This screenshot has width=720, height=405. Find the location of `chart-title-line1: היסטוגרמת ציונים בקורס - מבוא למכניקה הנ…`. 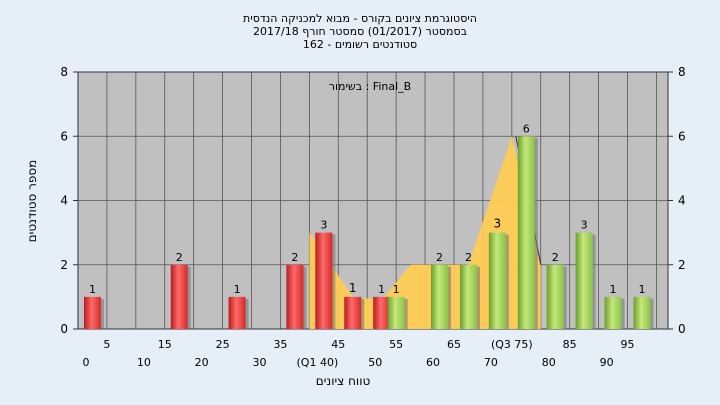

chart-title-line1: היסטוגרמת ציונים בקורס - מבוא למכניקה הנ… is located at coordinates (360, 18).